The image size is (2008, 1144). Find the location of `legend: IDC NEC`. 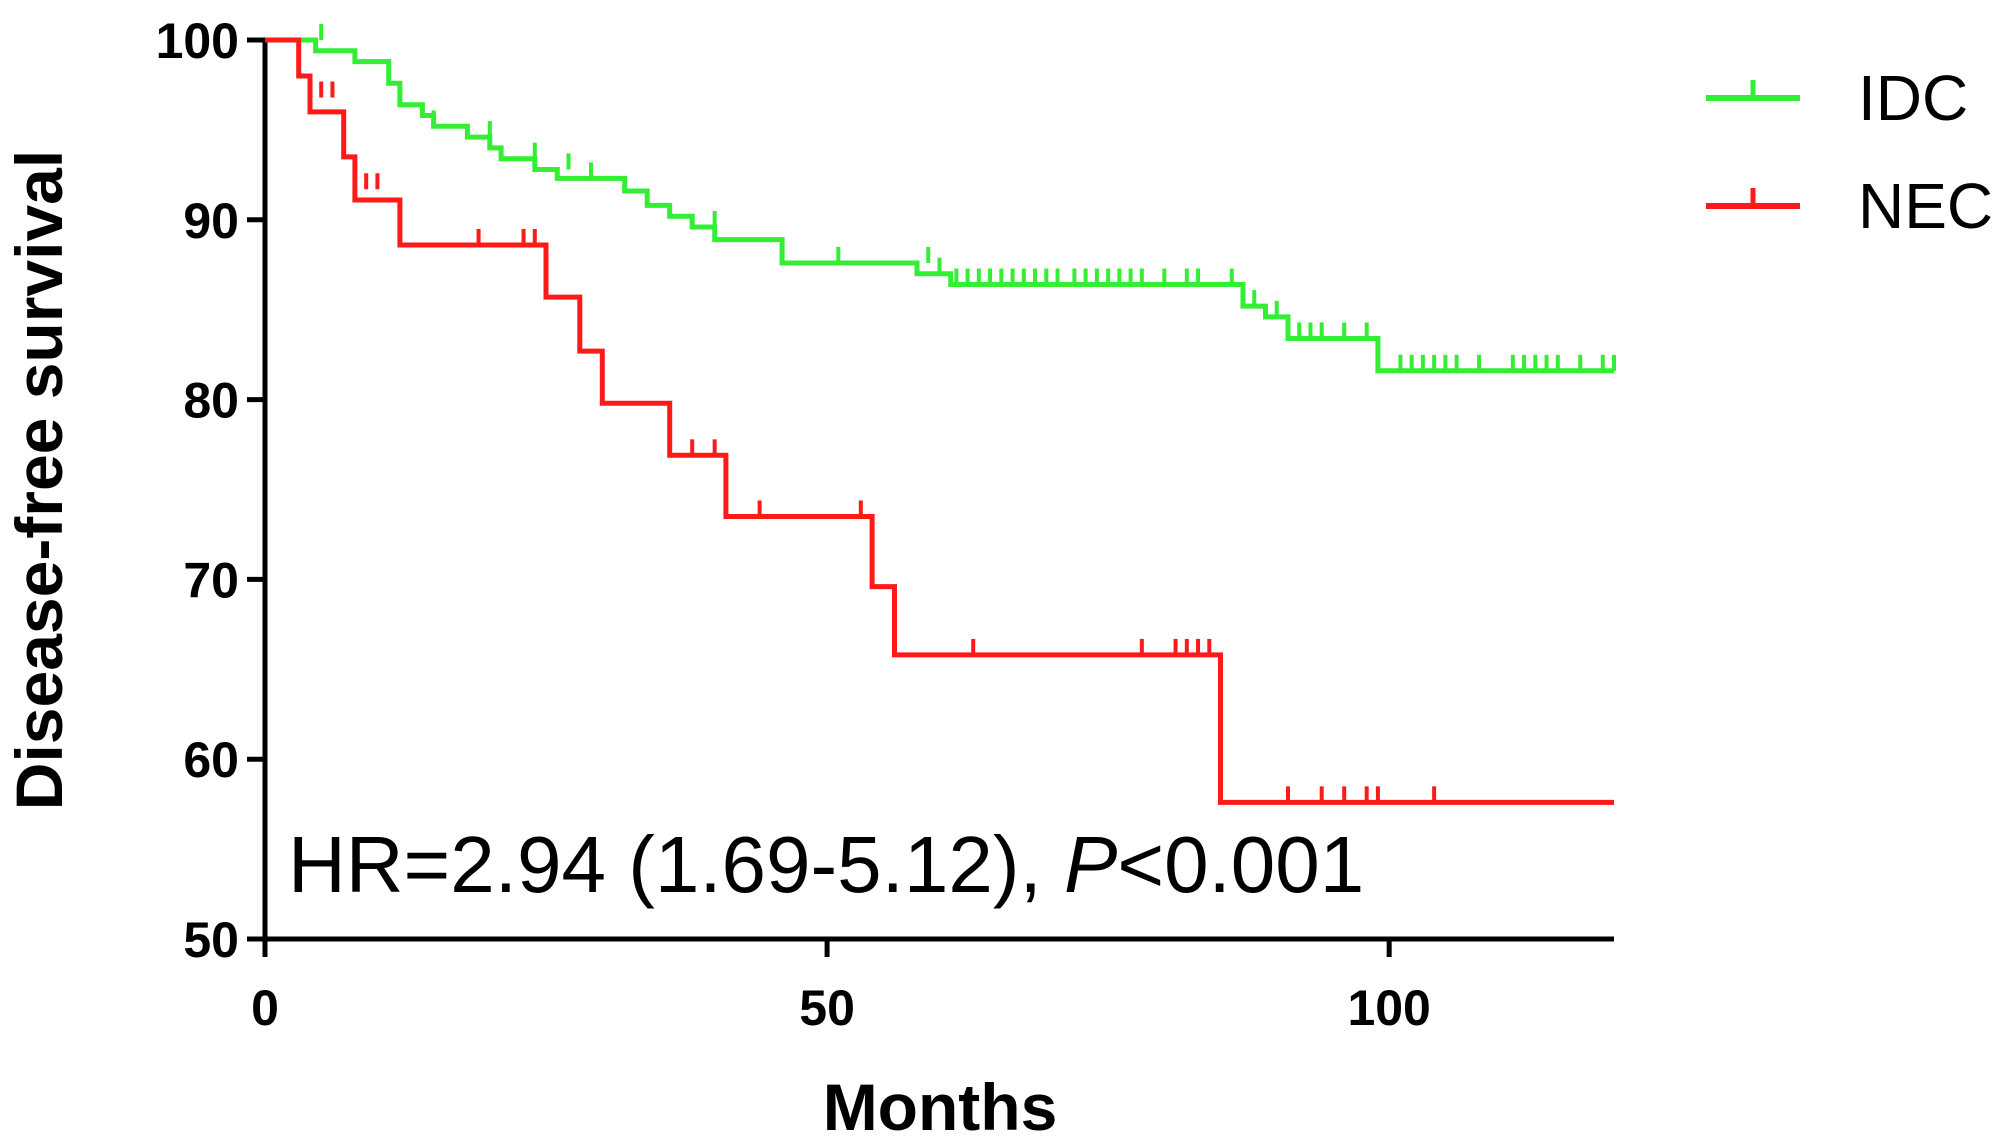

legend: IDC NEC is located at coordinates (1849, 152).